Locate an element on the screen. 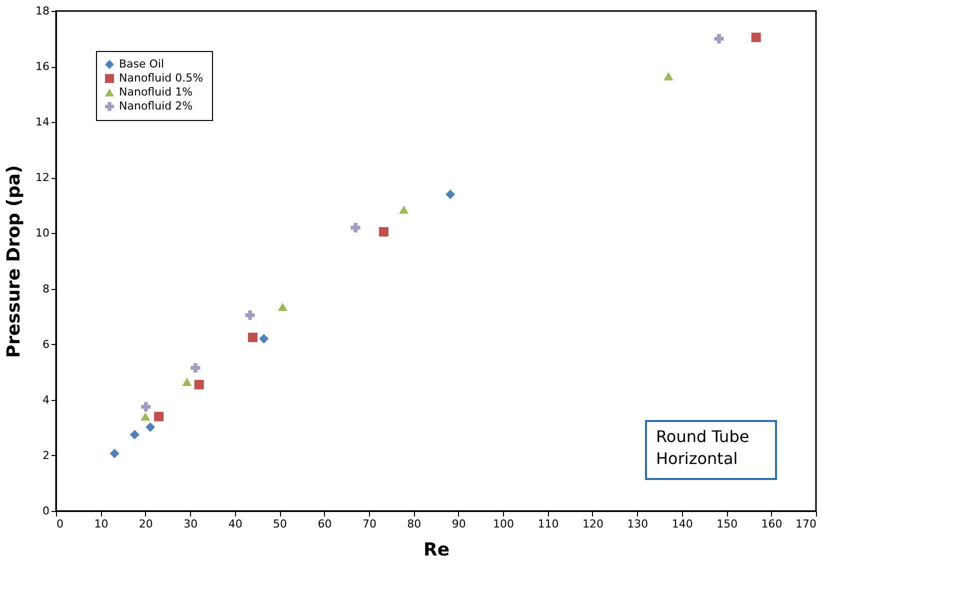 The image size is (965, 603). x-tick-label: 60 is located at coordinates (325, 524).